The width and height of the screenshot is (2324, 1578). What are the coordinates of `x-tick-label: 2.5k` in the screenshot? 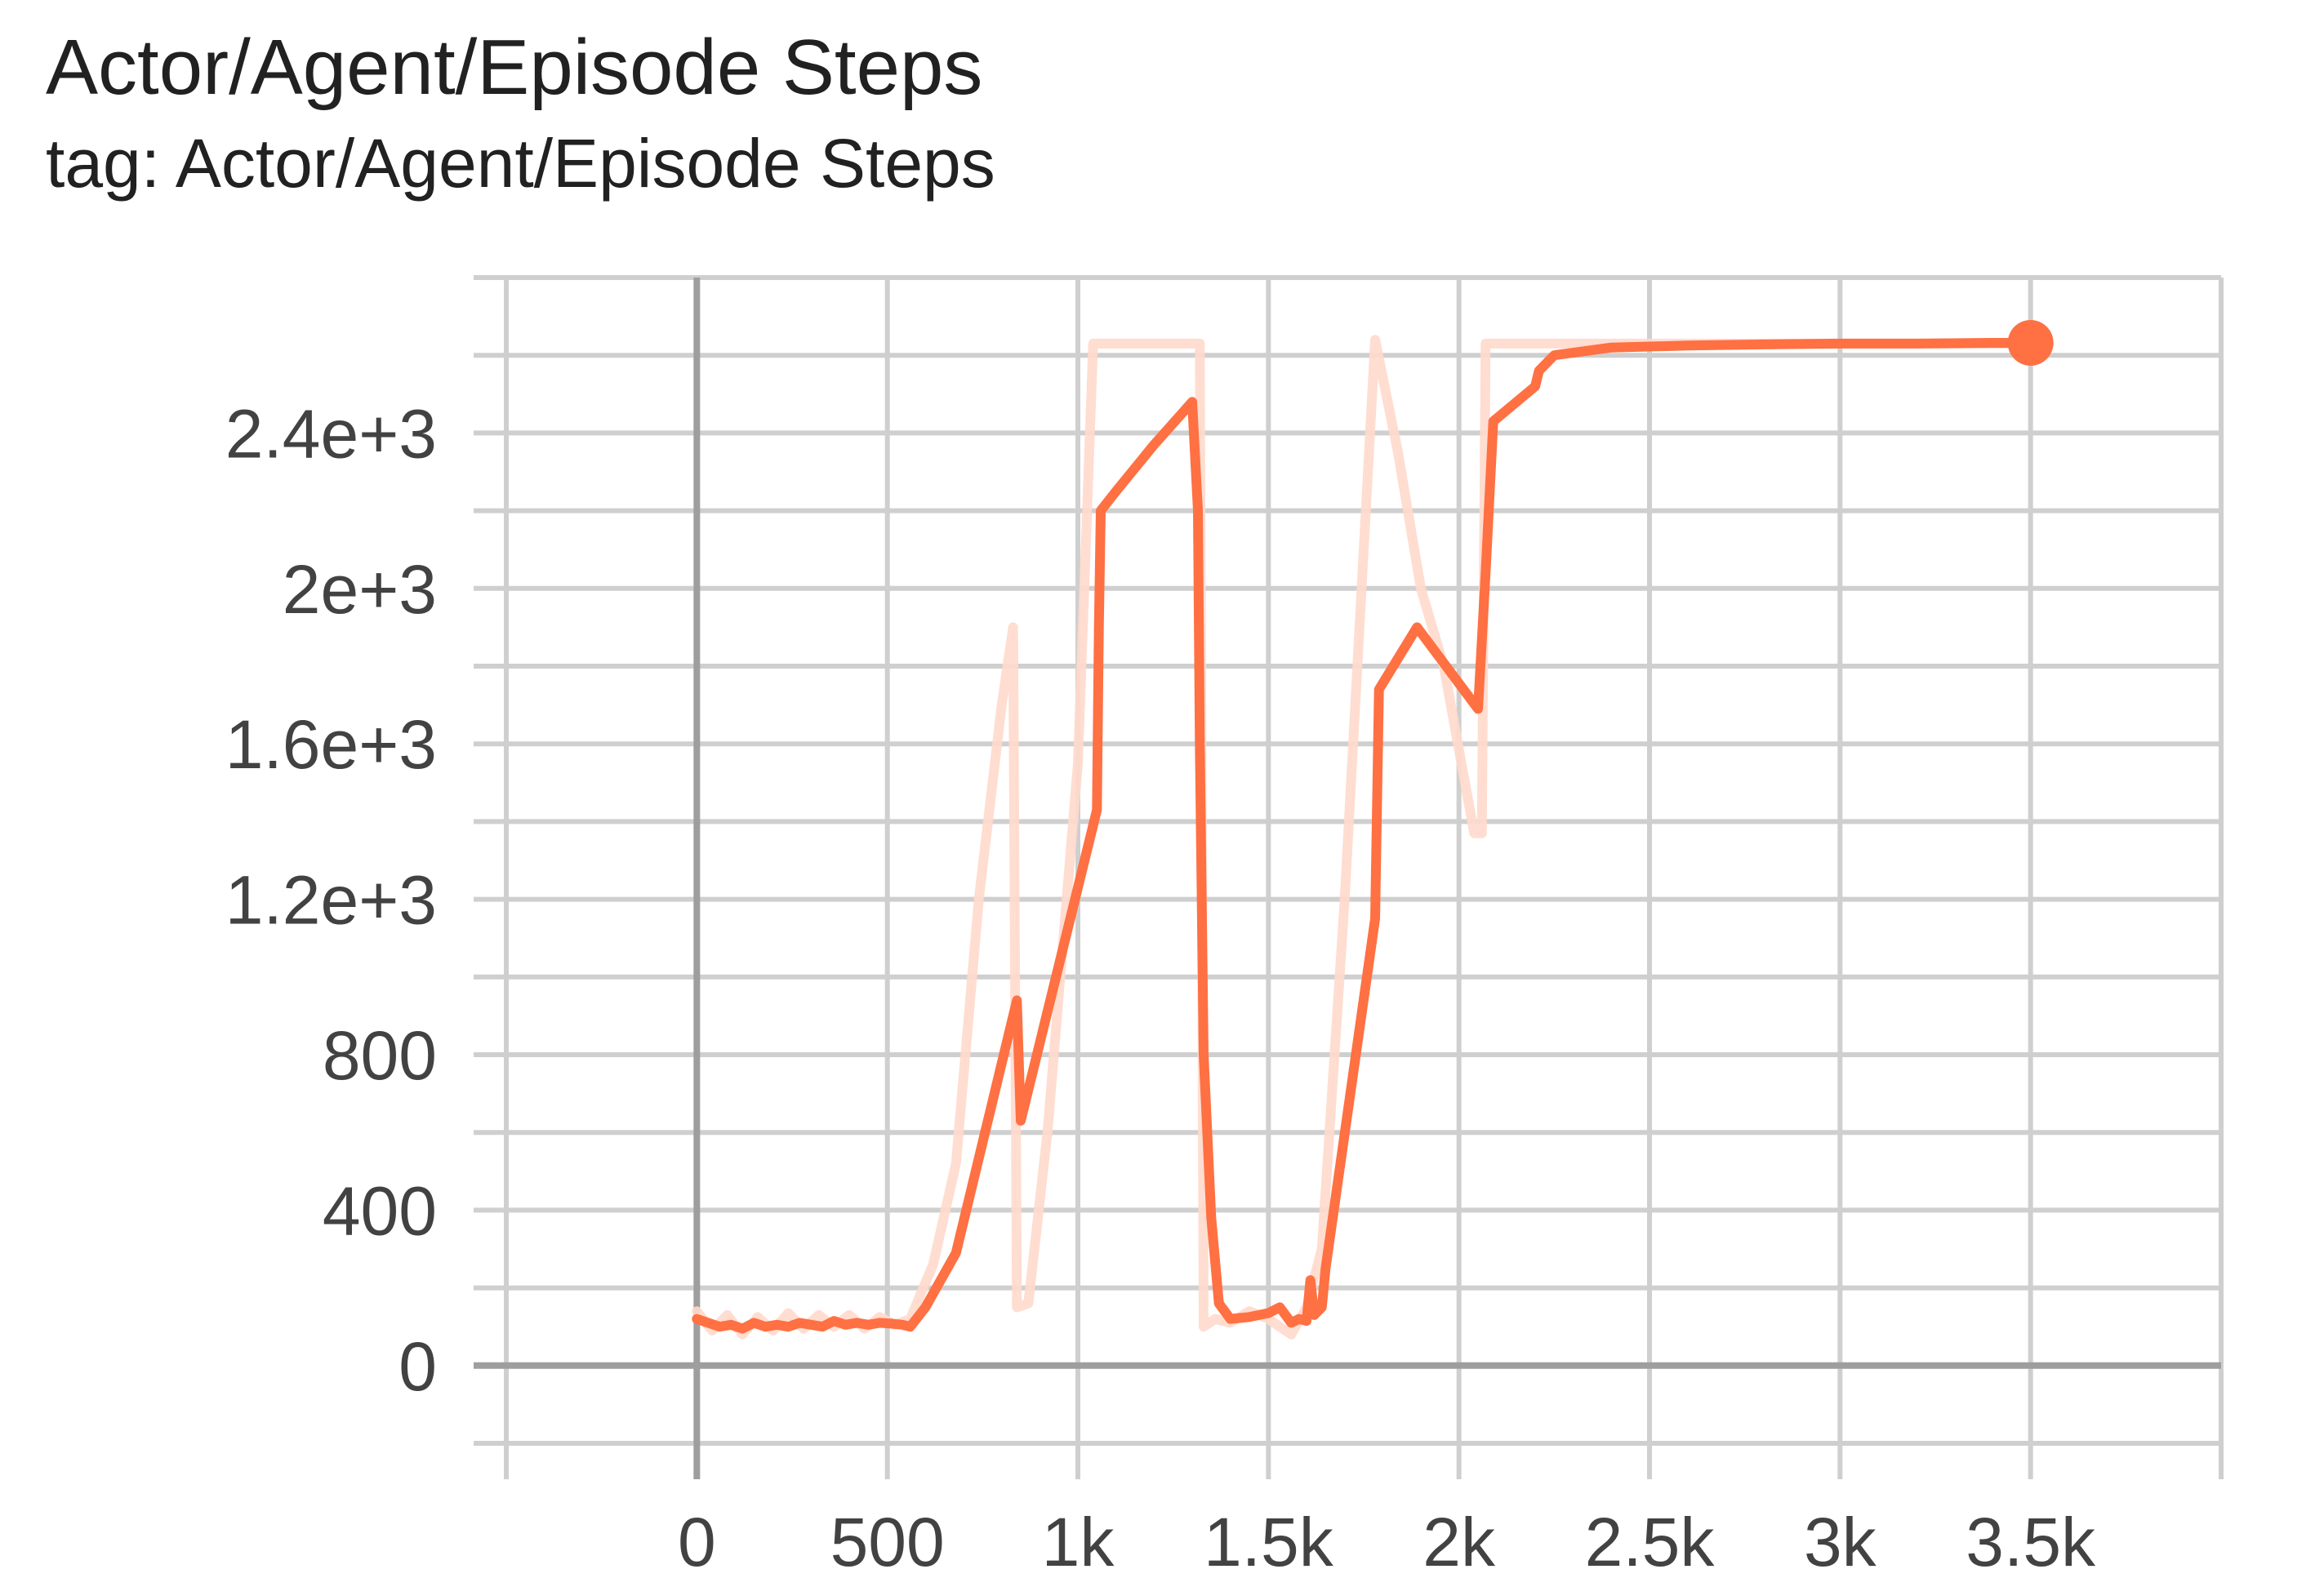 It's located at (1650, 1541).